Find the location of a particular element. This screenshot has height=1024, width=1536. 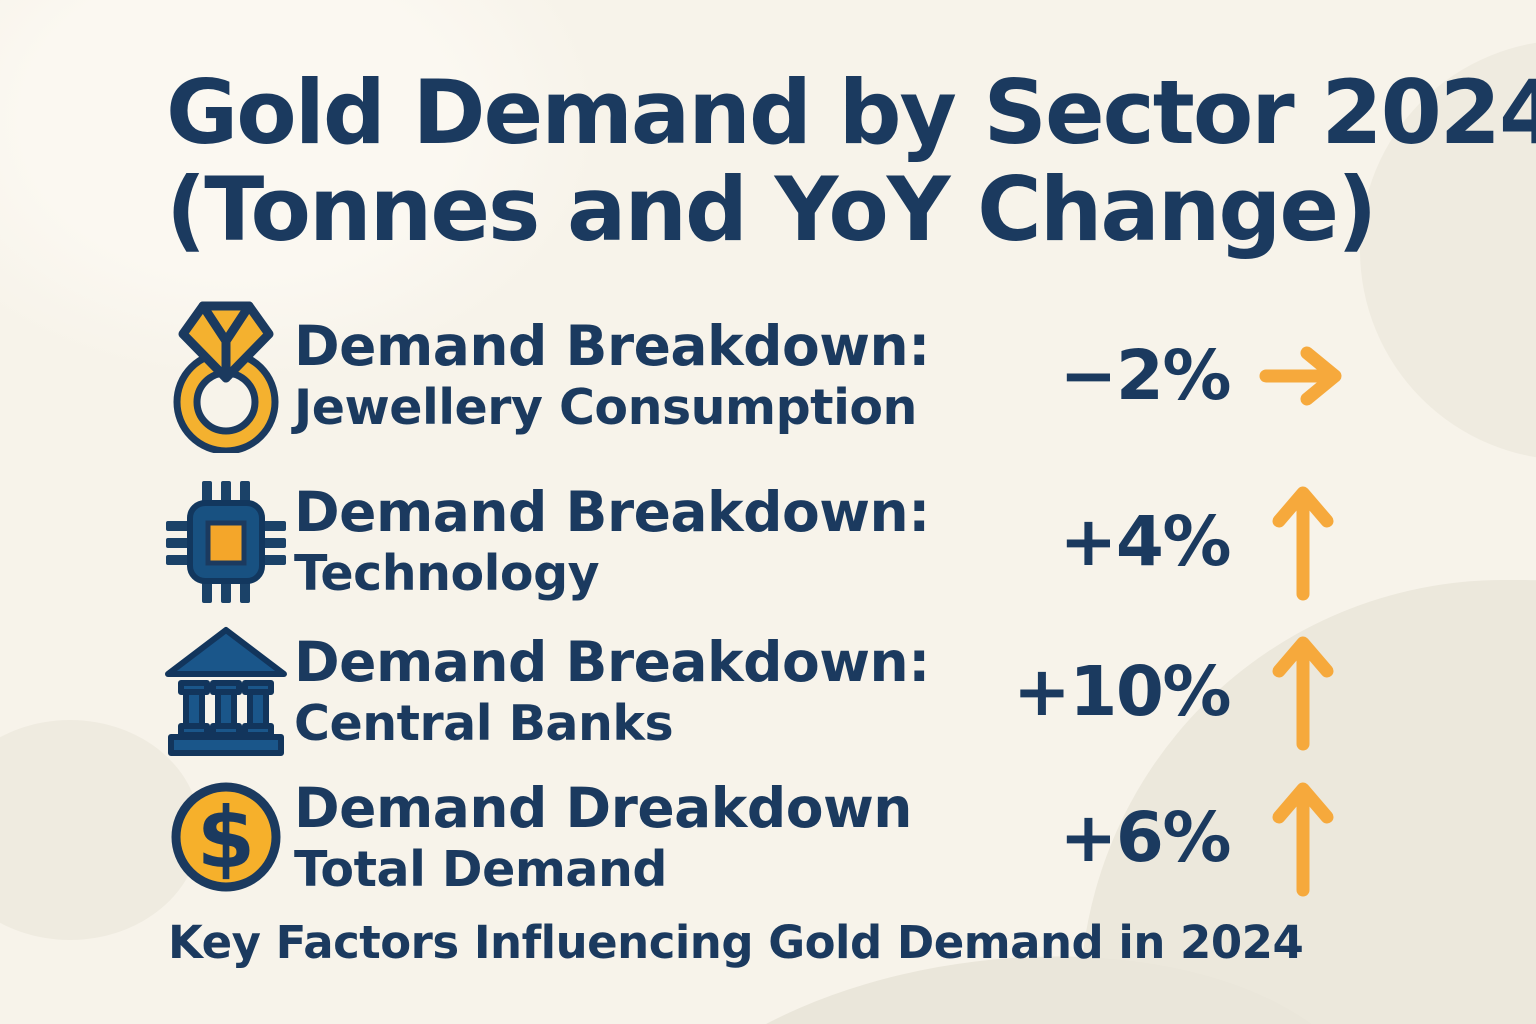

sector-label-line1: Demand Dreakdown is located at coordinates (603, 808).